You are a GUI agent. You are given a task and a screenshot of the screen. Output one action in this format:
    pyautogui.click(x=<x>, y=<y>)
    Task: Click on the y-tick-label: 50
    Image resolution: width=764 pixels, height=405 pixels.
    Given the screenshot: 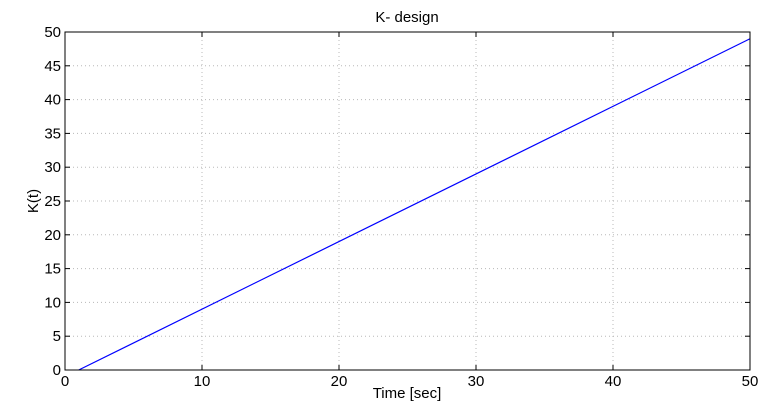 What is the action you would take?
    pyautogui.click(x=52, y=32)
    